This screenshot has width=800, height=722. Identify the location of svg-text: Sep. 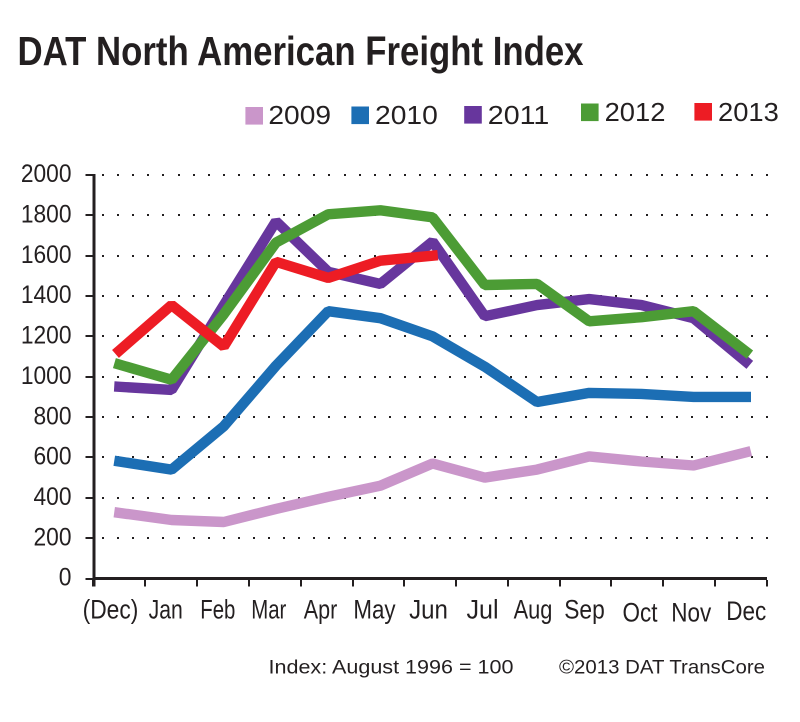
(584, 610).